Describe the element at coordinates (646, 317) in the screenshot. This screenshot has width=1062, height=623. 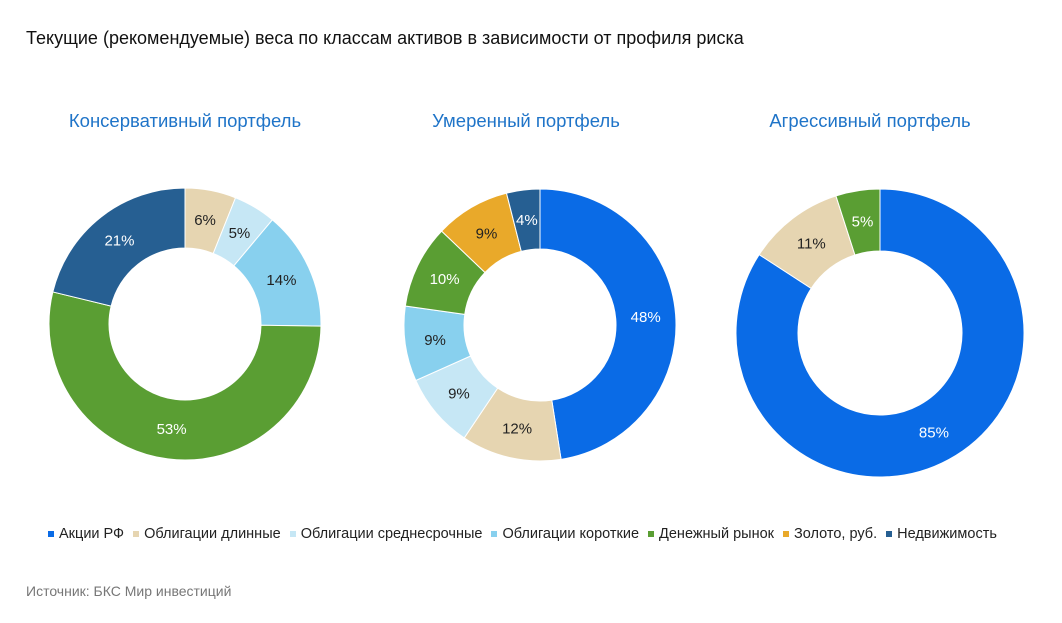
I see `data-label: 48%` at that location.